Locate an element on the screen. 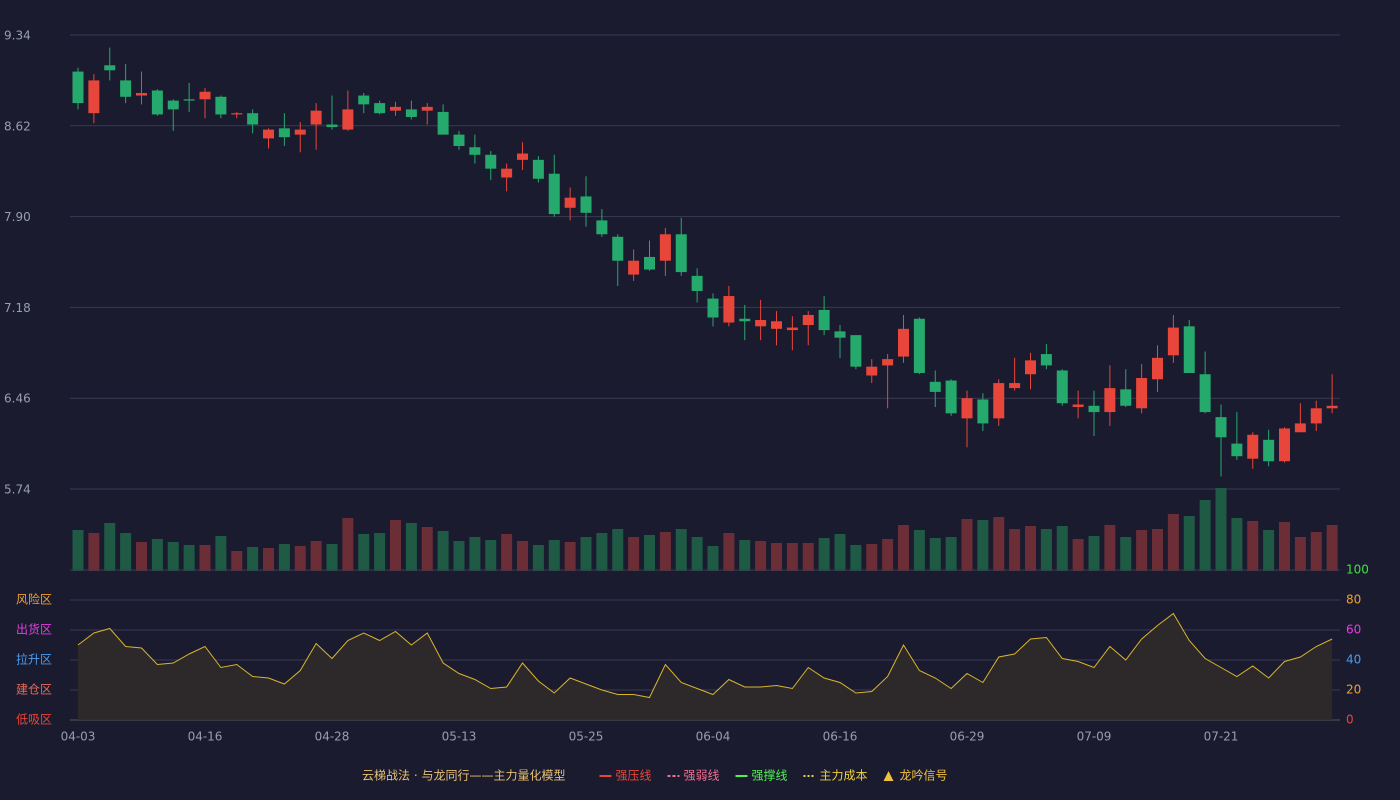 This screenshot has height=800, width=1400. y2-tick-label: 20 is located at coordinates (1353, 690).